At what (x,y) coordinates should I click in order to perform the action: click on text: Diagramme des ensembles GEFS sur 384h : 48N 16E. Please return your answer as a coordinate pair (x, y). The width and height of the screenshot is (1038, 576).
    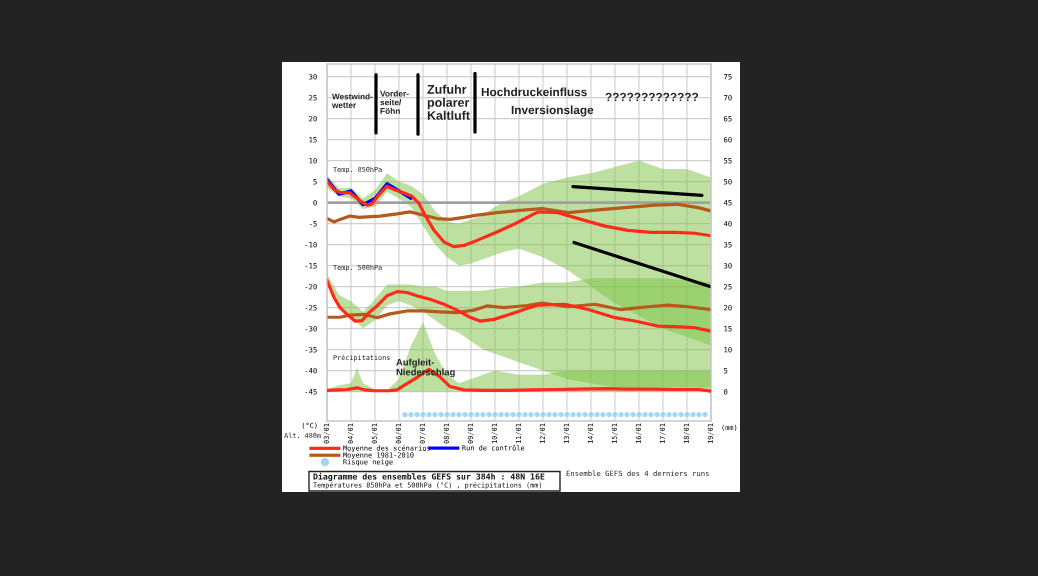
    Looking at the image, I should click on (429, 477).